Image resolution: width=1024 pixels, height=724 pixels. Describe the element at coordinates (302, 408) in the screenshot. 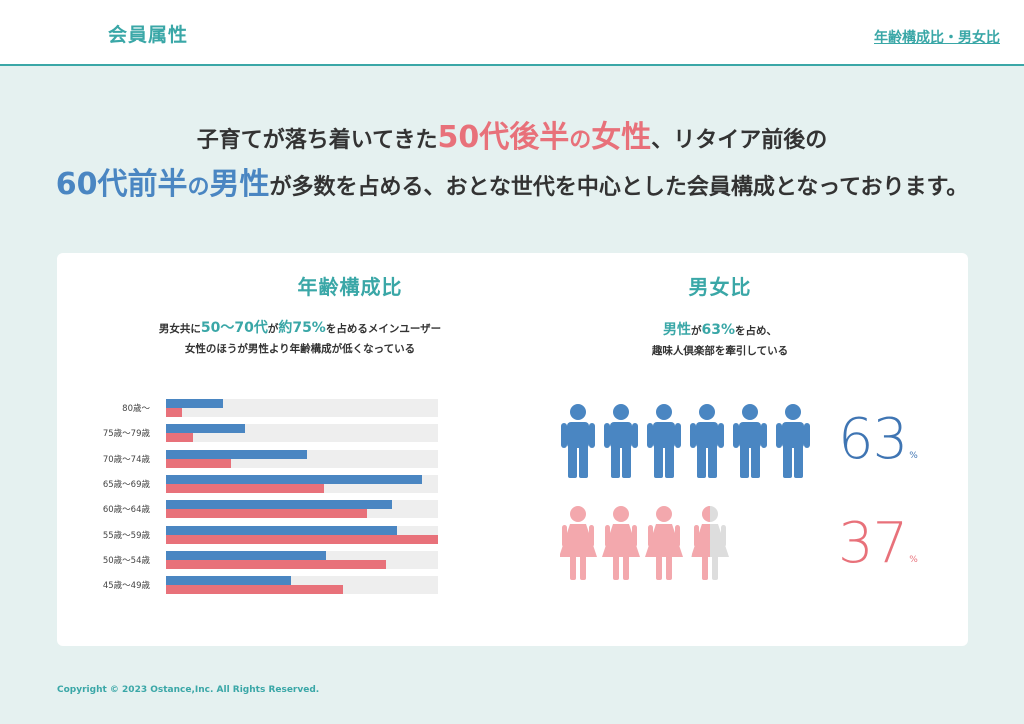

I see `bar-track` at that location.